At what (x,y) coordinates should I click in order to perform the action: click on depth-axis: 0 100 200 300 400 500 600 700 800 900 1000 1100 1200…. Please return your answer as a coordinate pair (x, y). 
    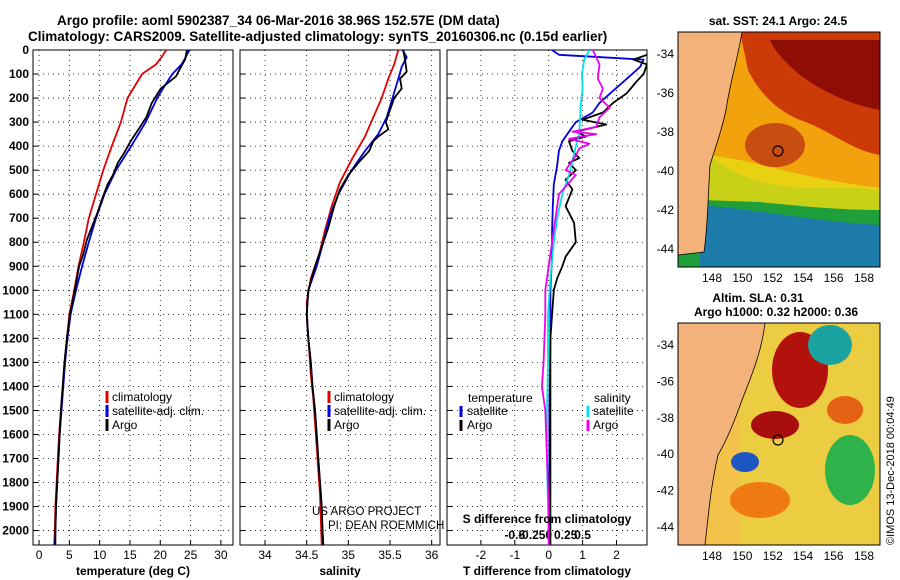
    Looking at the image, I should click on (15, 290).